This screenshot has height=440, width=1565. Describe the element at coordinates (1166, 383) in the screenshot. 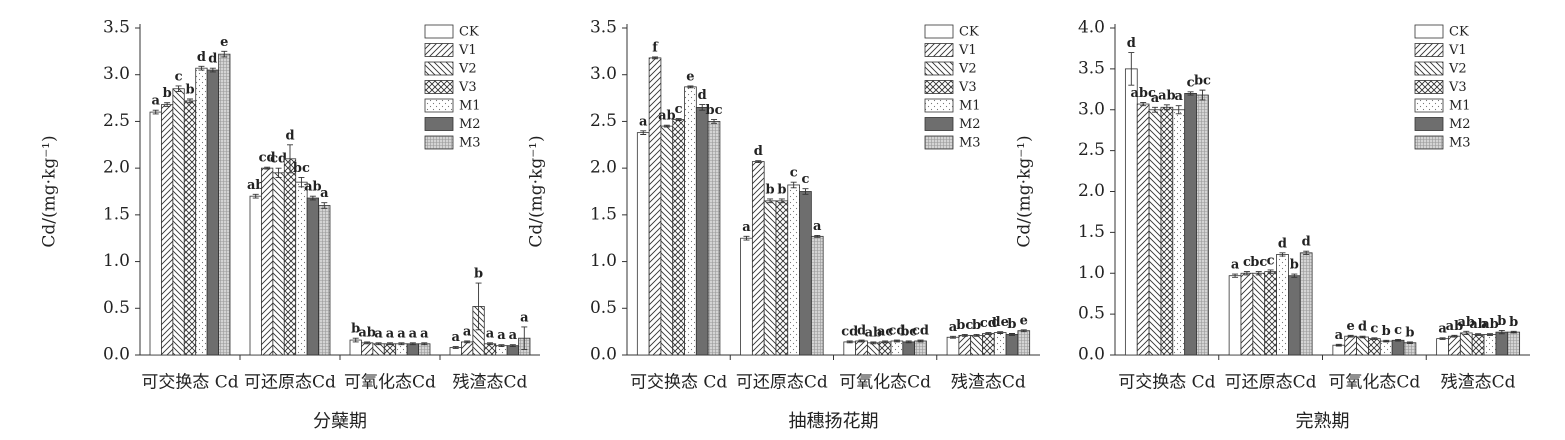

I see `x-tick-label: 可交换态 Cd` at that location.